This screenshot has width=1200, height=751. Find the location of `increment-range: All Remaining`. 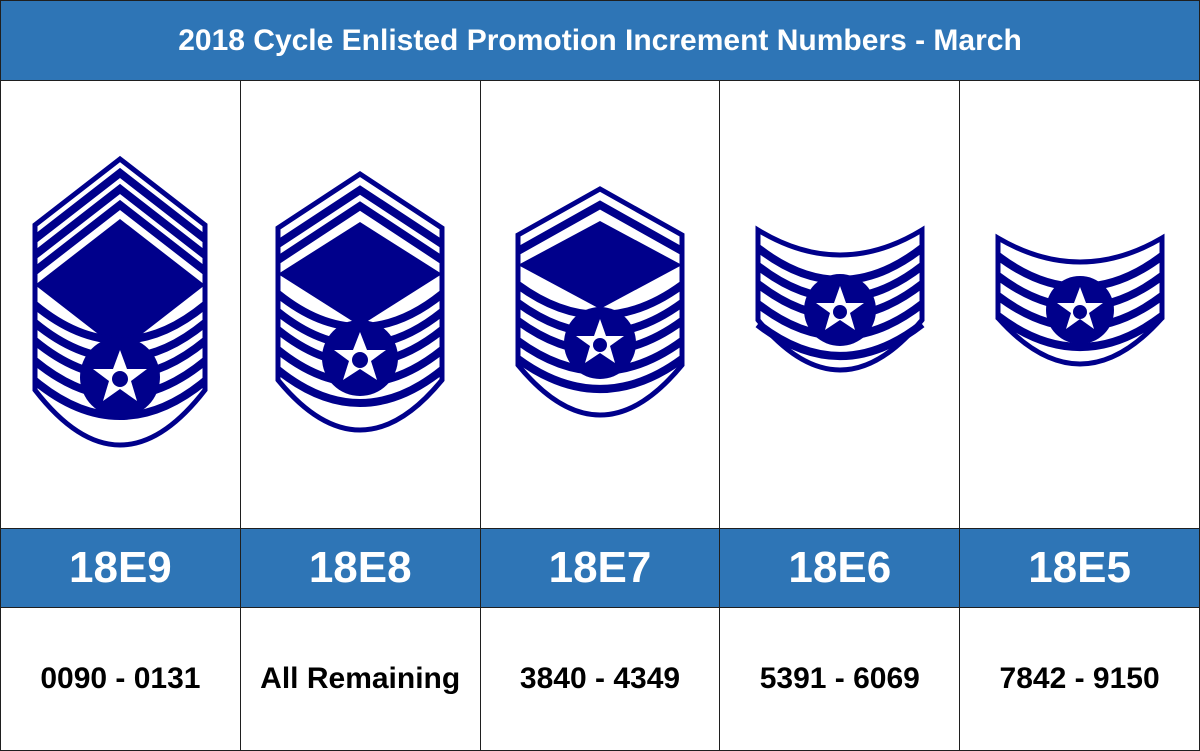

increment-range: All Remaining is located at coordinates (360, 678).